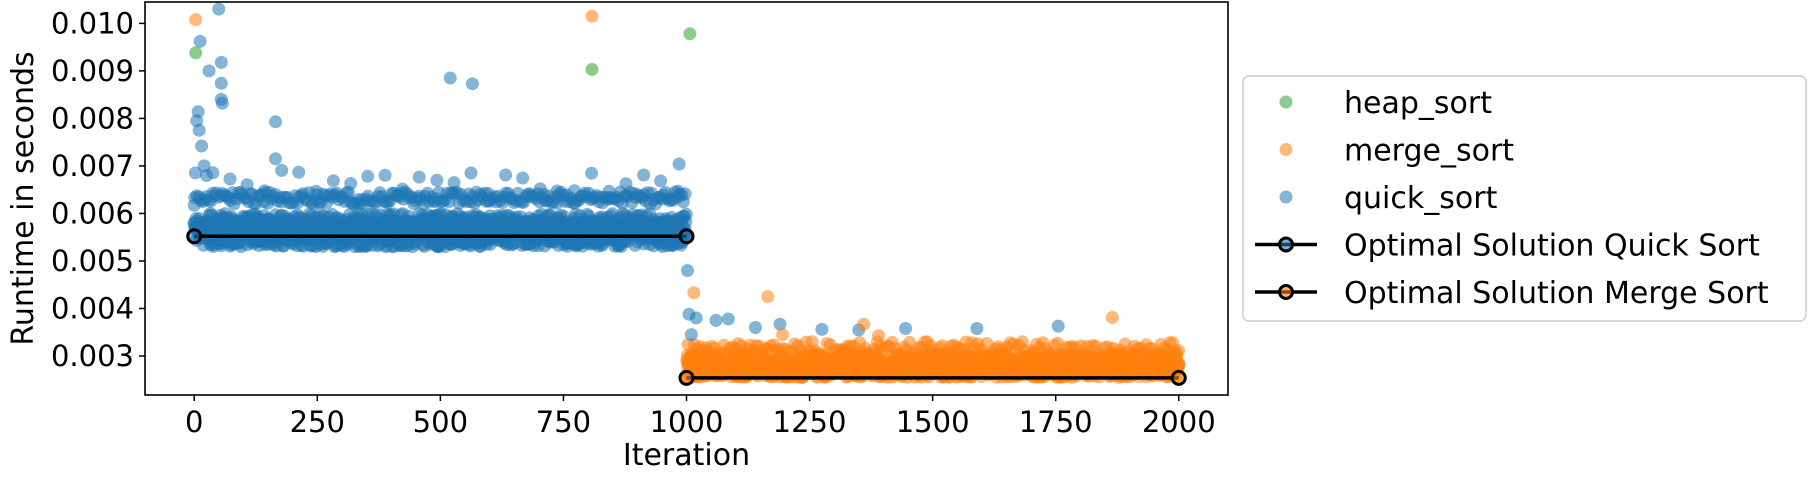 Image resolution: width=1814 pixels, height=480 pixels. Describe the element at coordinates (92, 213) in the screenshot. I see `y-tick-label: 0.006` at that location.